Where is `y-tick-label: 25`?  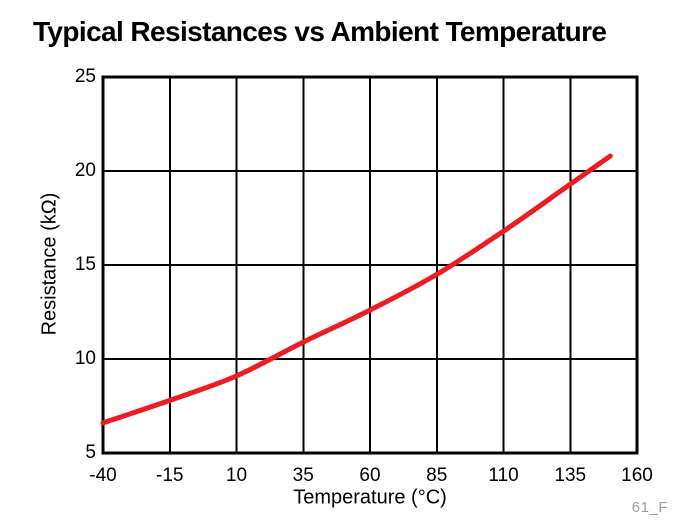 y-tick-label: 25 is located at coordinates (85, 76).